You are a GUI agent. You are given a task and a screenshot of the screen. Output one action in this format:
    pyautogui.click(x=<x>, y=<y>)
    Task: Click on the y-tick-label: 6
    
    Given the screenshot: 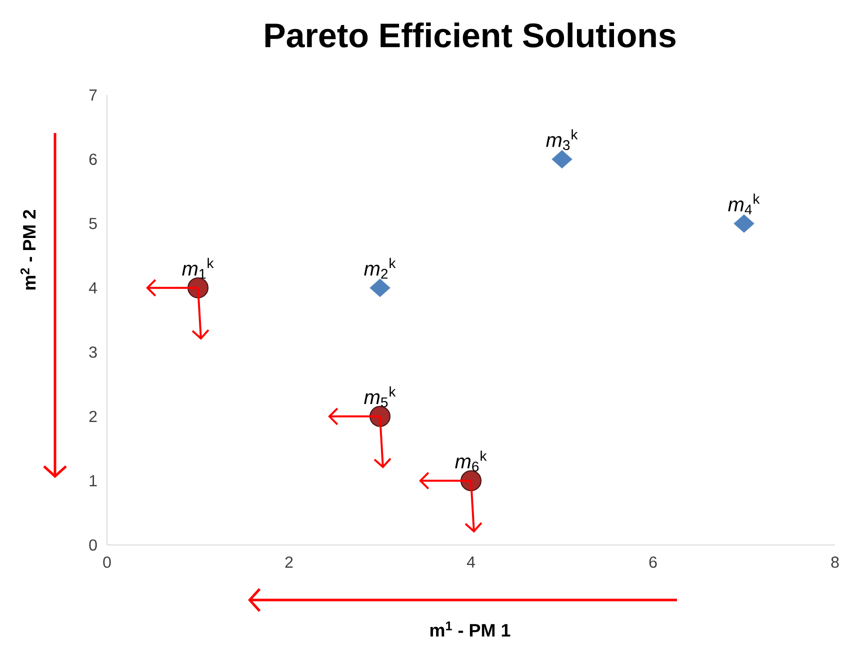 What is the action you would take?
    pyautogui.click(x=93, y=159)
    